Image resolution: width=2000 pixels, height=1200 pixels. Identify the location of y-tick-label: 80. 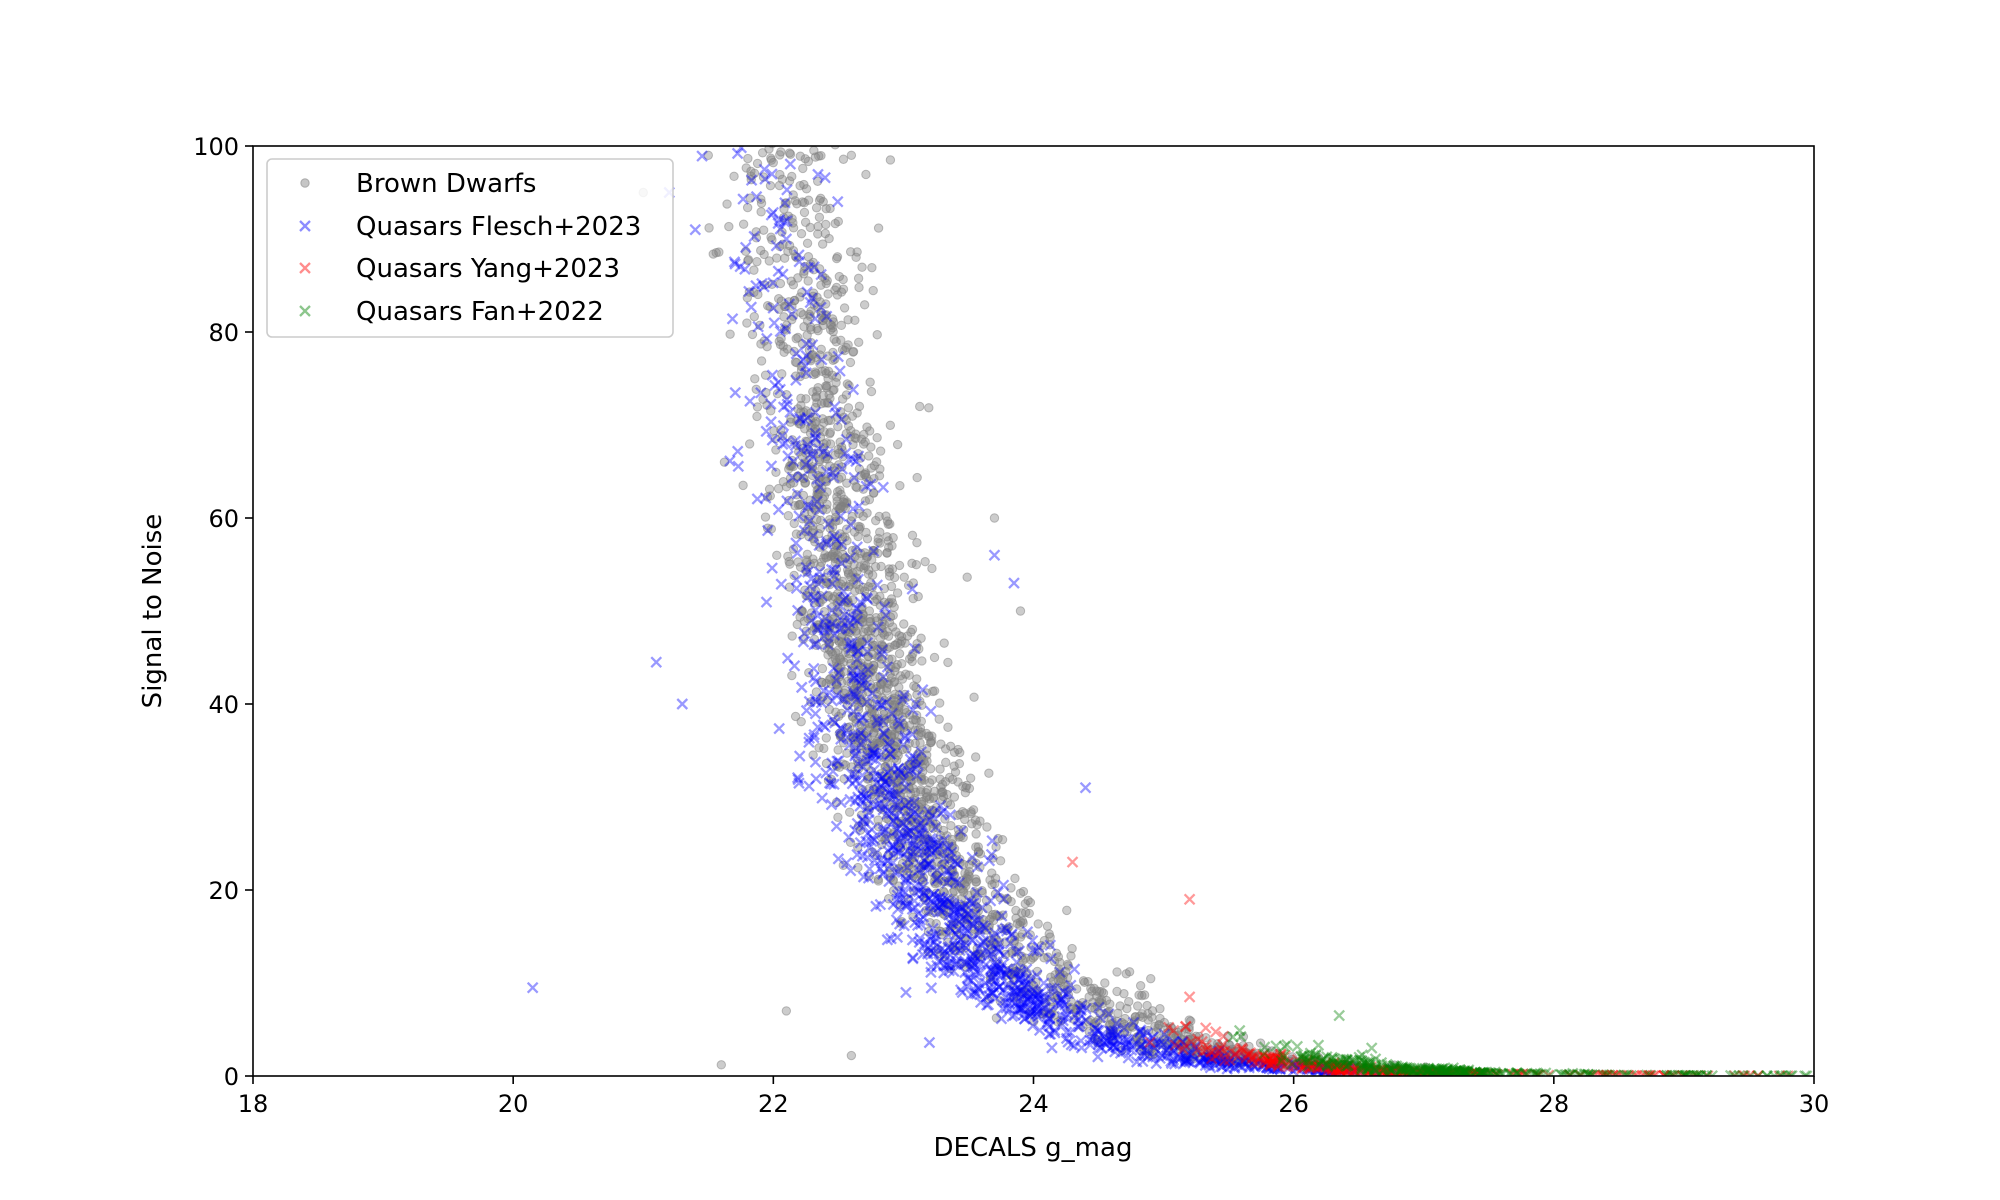
(223, 333).